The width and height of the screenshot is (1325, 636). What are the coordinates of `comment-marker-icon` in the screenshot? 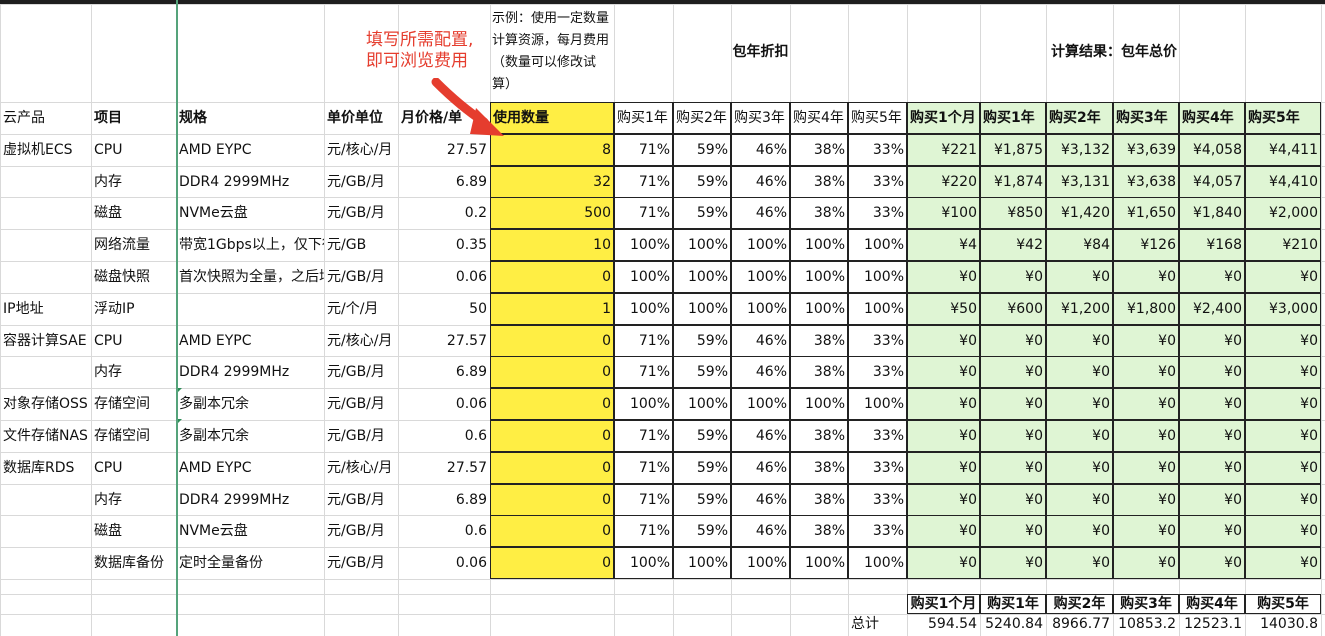 It's located at (179, 422).